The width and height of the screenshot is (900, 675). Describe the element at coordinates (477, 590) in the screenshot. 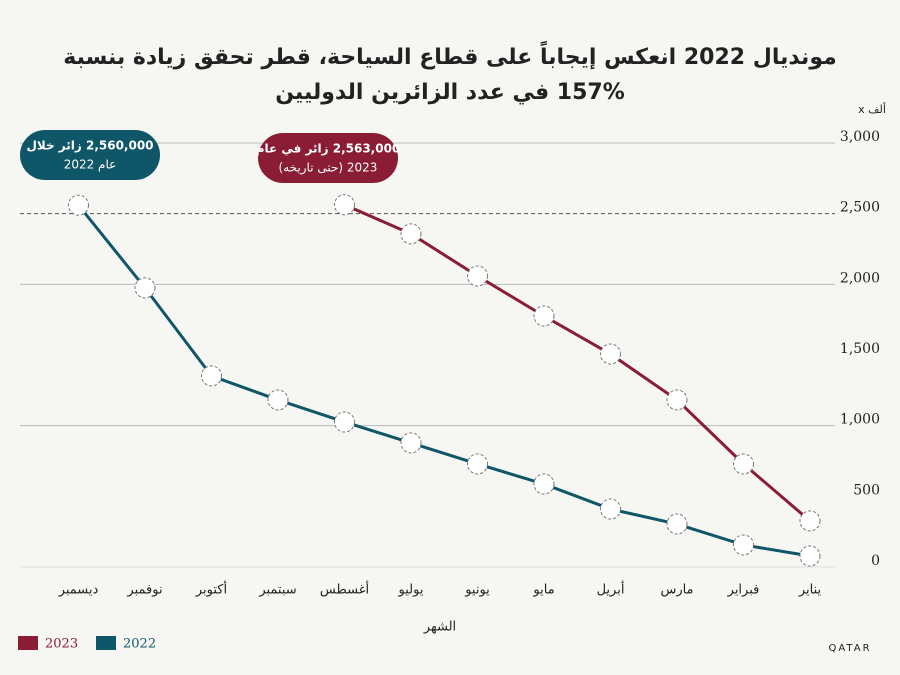

I see `x-tick-label: يونيو` at that location.